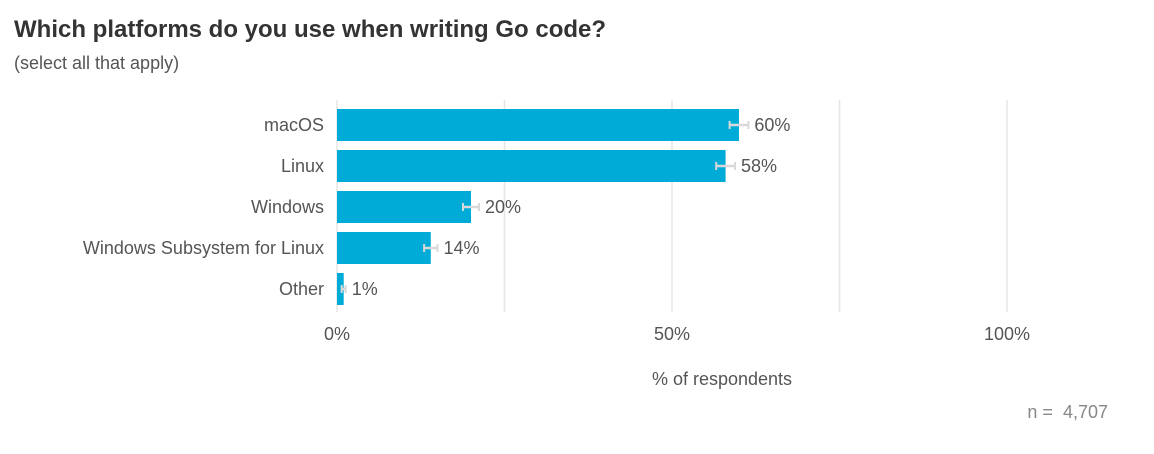 Image resolution: width=1154 pixels, height=454 pixels. I want to click on category-label: Windows Subsystem for Linux, so click(203, 248).